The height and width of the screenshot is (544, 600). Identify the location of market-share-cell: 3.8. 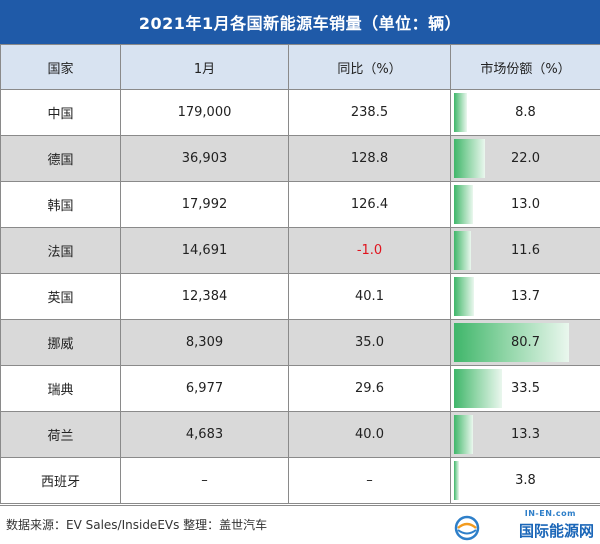
(525, 481).